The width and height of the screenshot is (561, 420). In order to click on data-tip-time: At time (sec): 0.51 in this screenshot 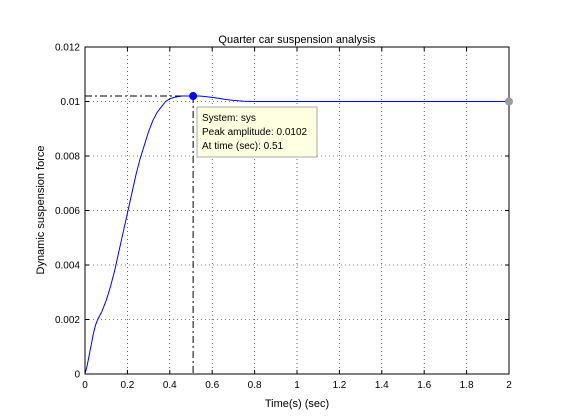, I will do `click(243, 146)`.